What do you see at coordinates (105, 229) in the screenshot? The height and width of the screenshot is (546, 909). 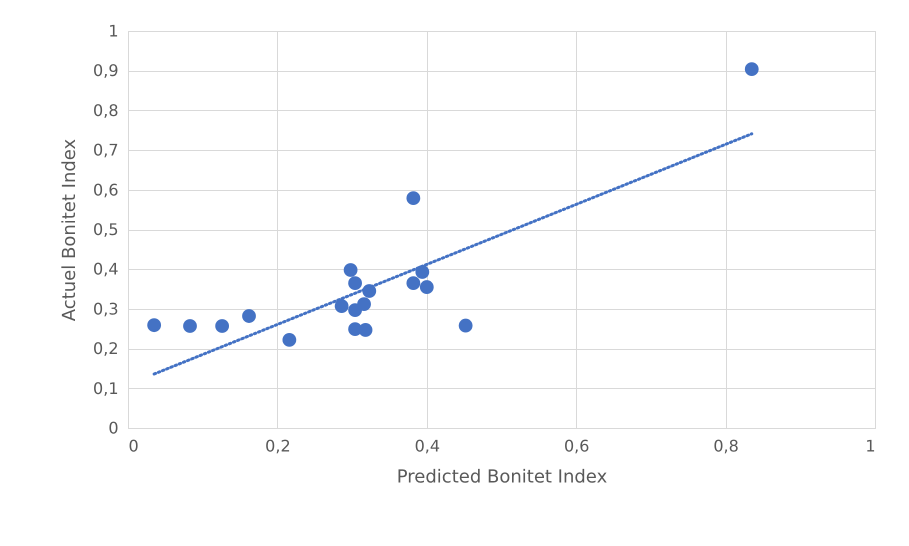 I see `y-tick-label: 0,5` at bounding box center [105, 229].